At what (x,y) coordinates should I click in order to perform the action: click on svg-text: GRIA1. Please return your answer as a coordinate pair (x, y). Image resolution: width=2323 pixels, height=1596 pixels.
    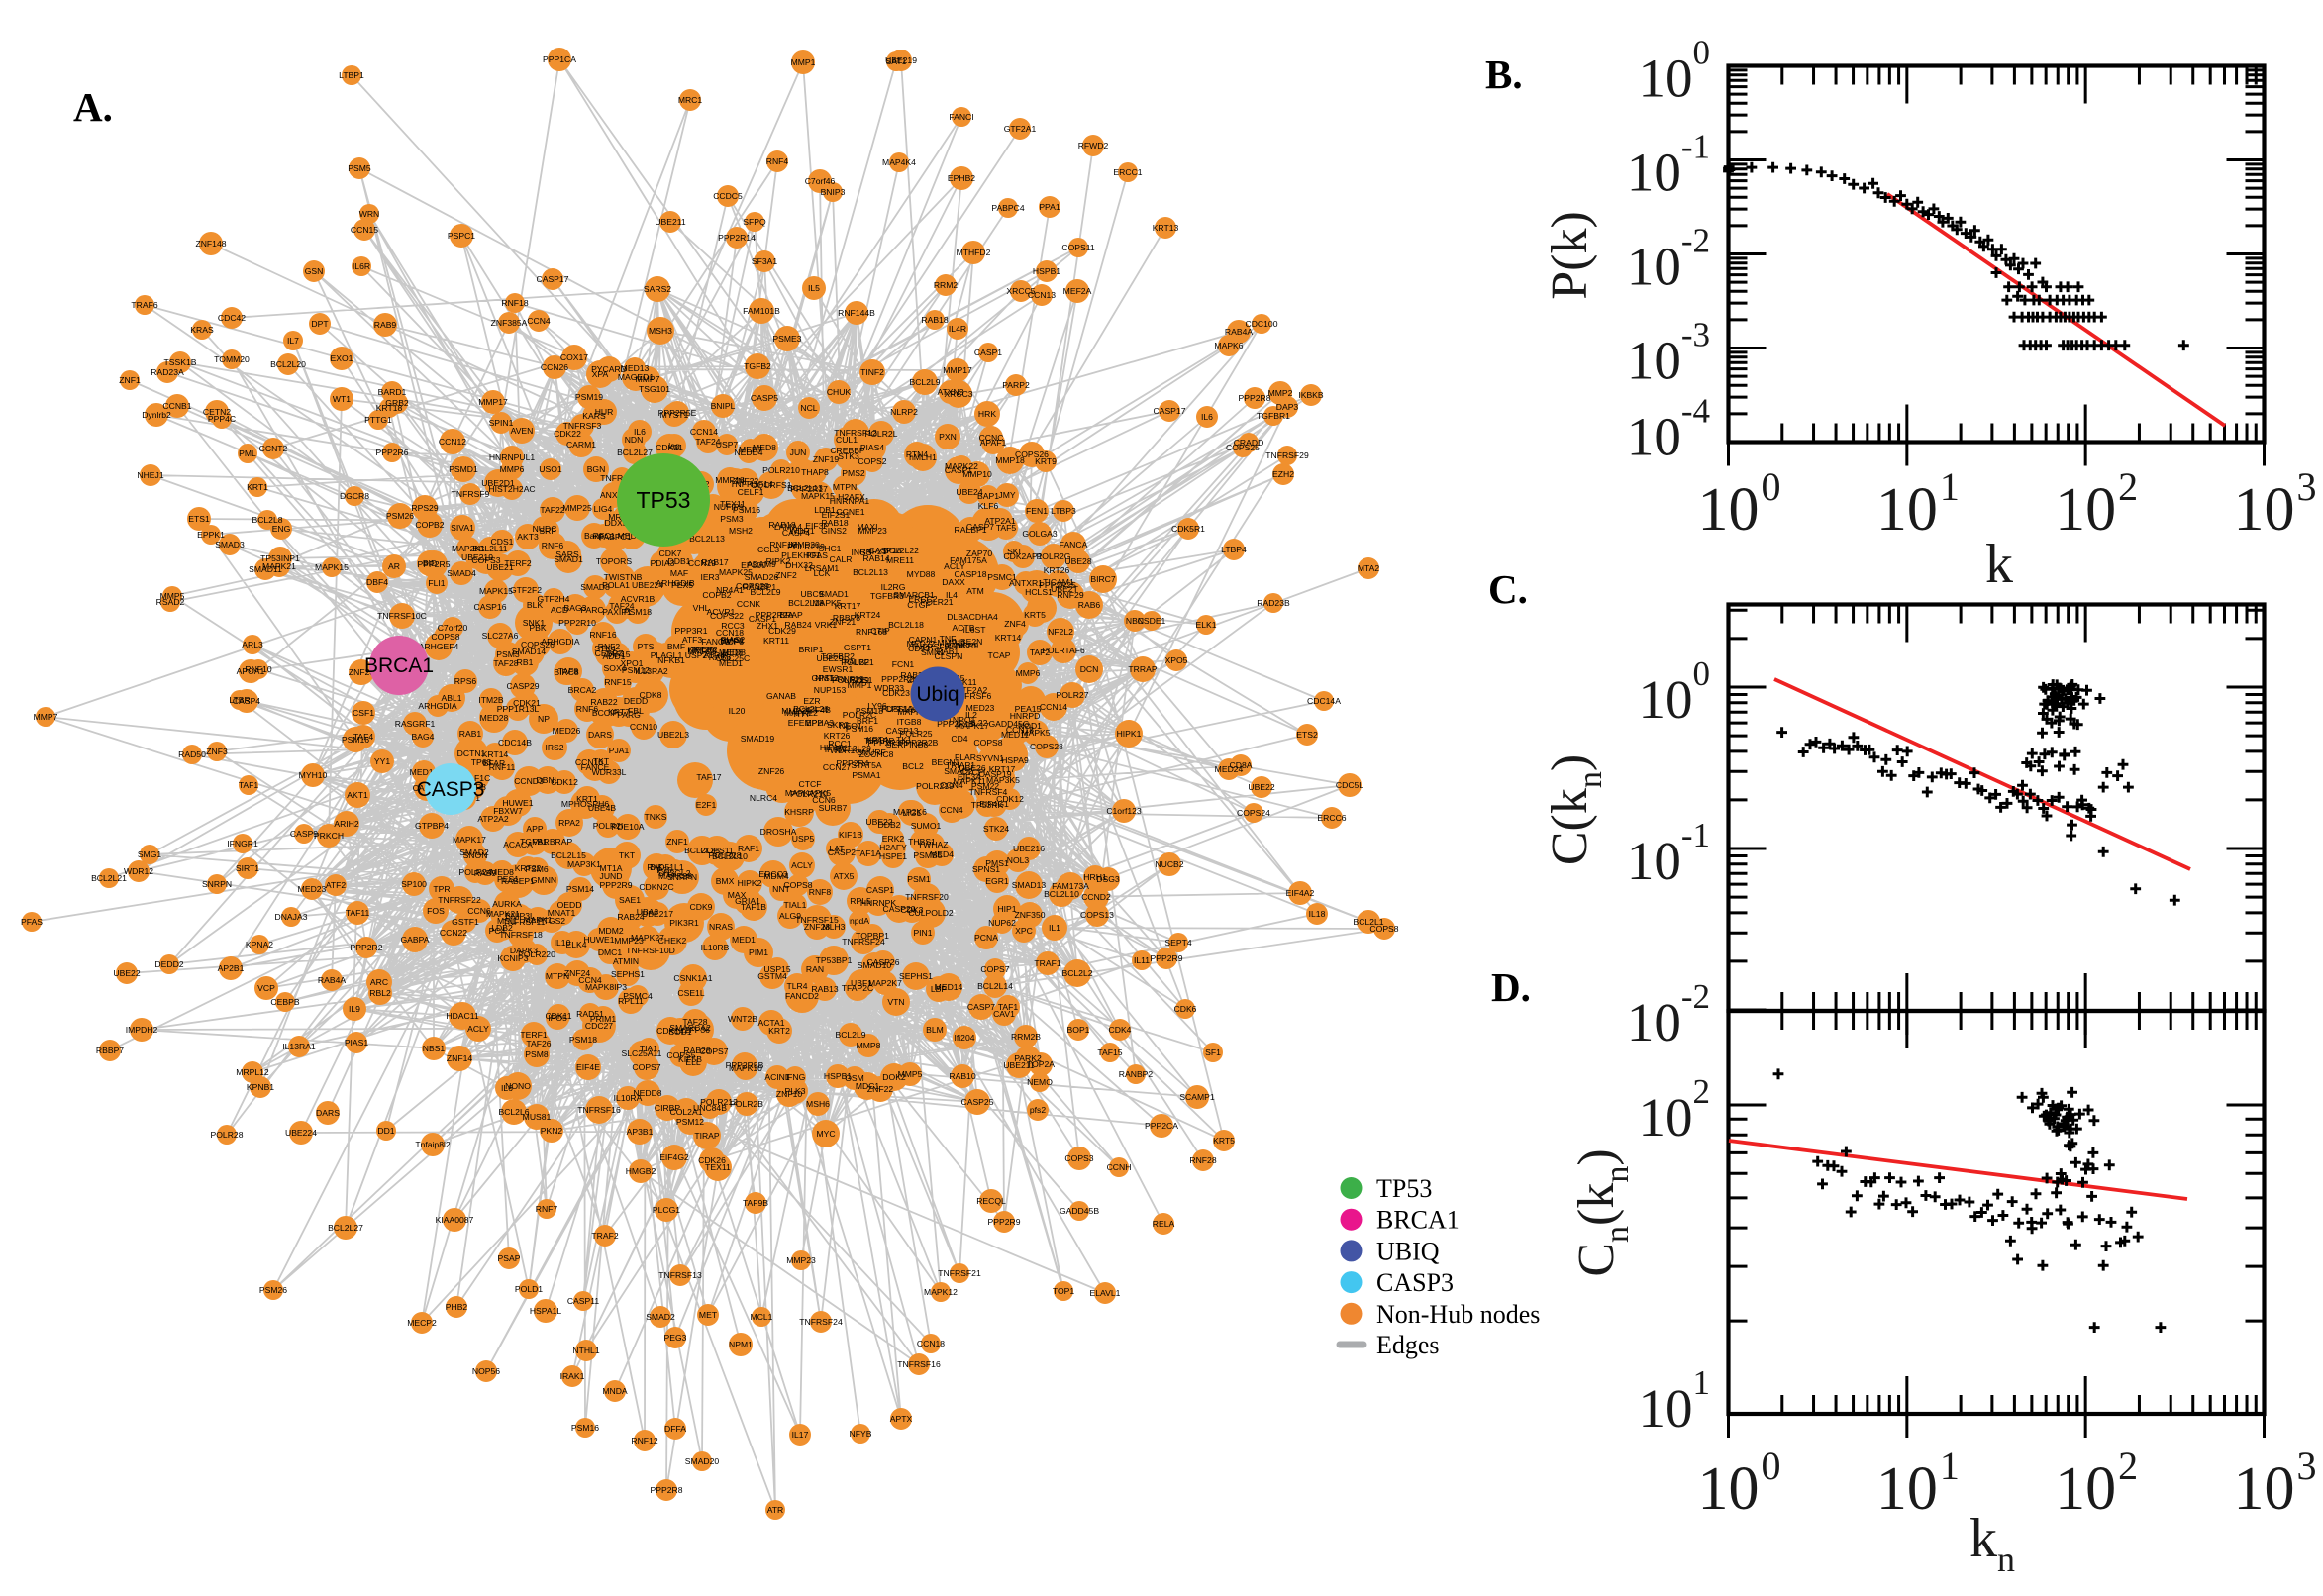
    Looking at the image, I should click on (748, 901).